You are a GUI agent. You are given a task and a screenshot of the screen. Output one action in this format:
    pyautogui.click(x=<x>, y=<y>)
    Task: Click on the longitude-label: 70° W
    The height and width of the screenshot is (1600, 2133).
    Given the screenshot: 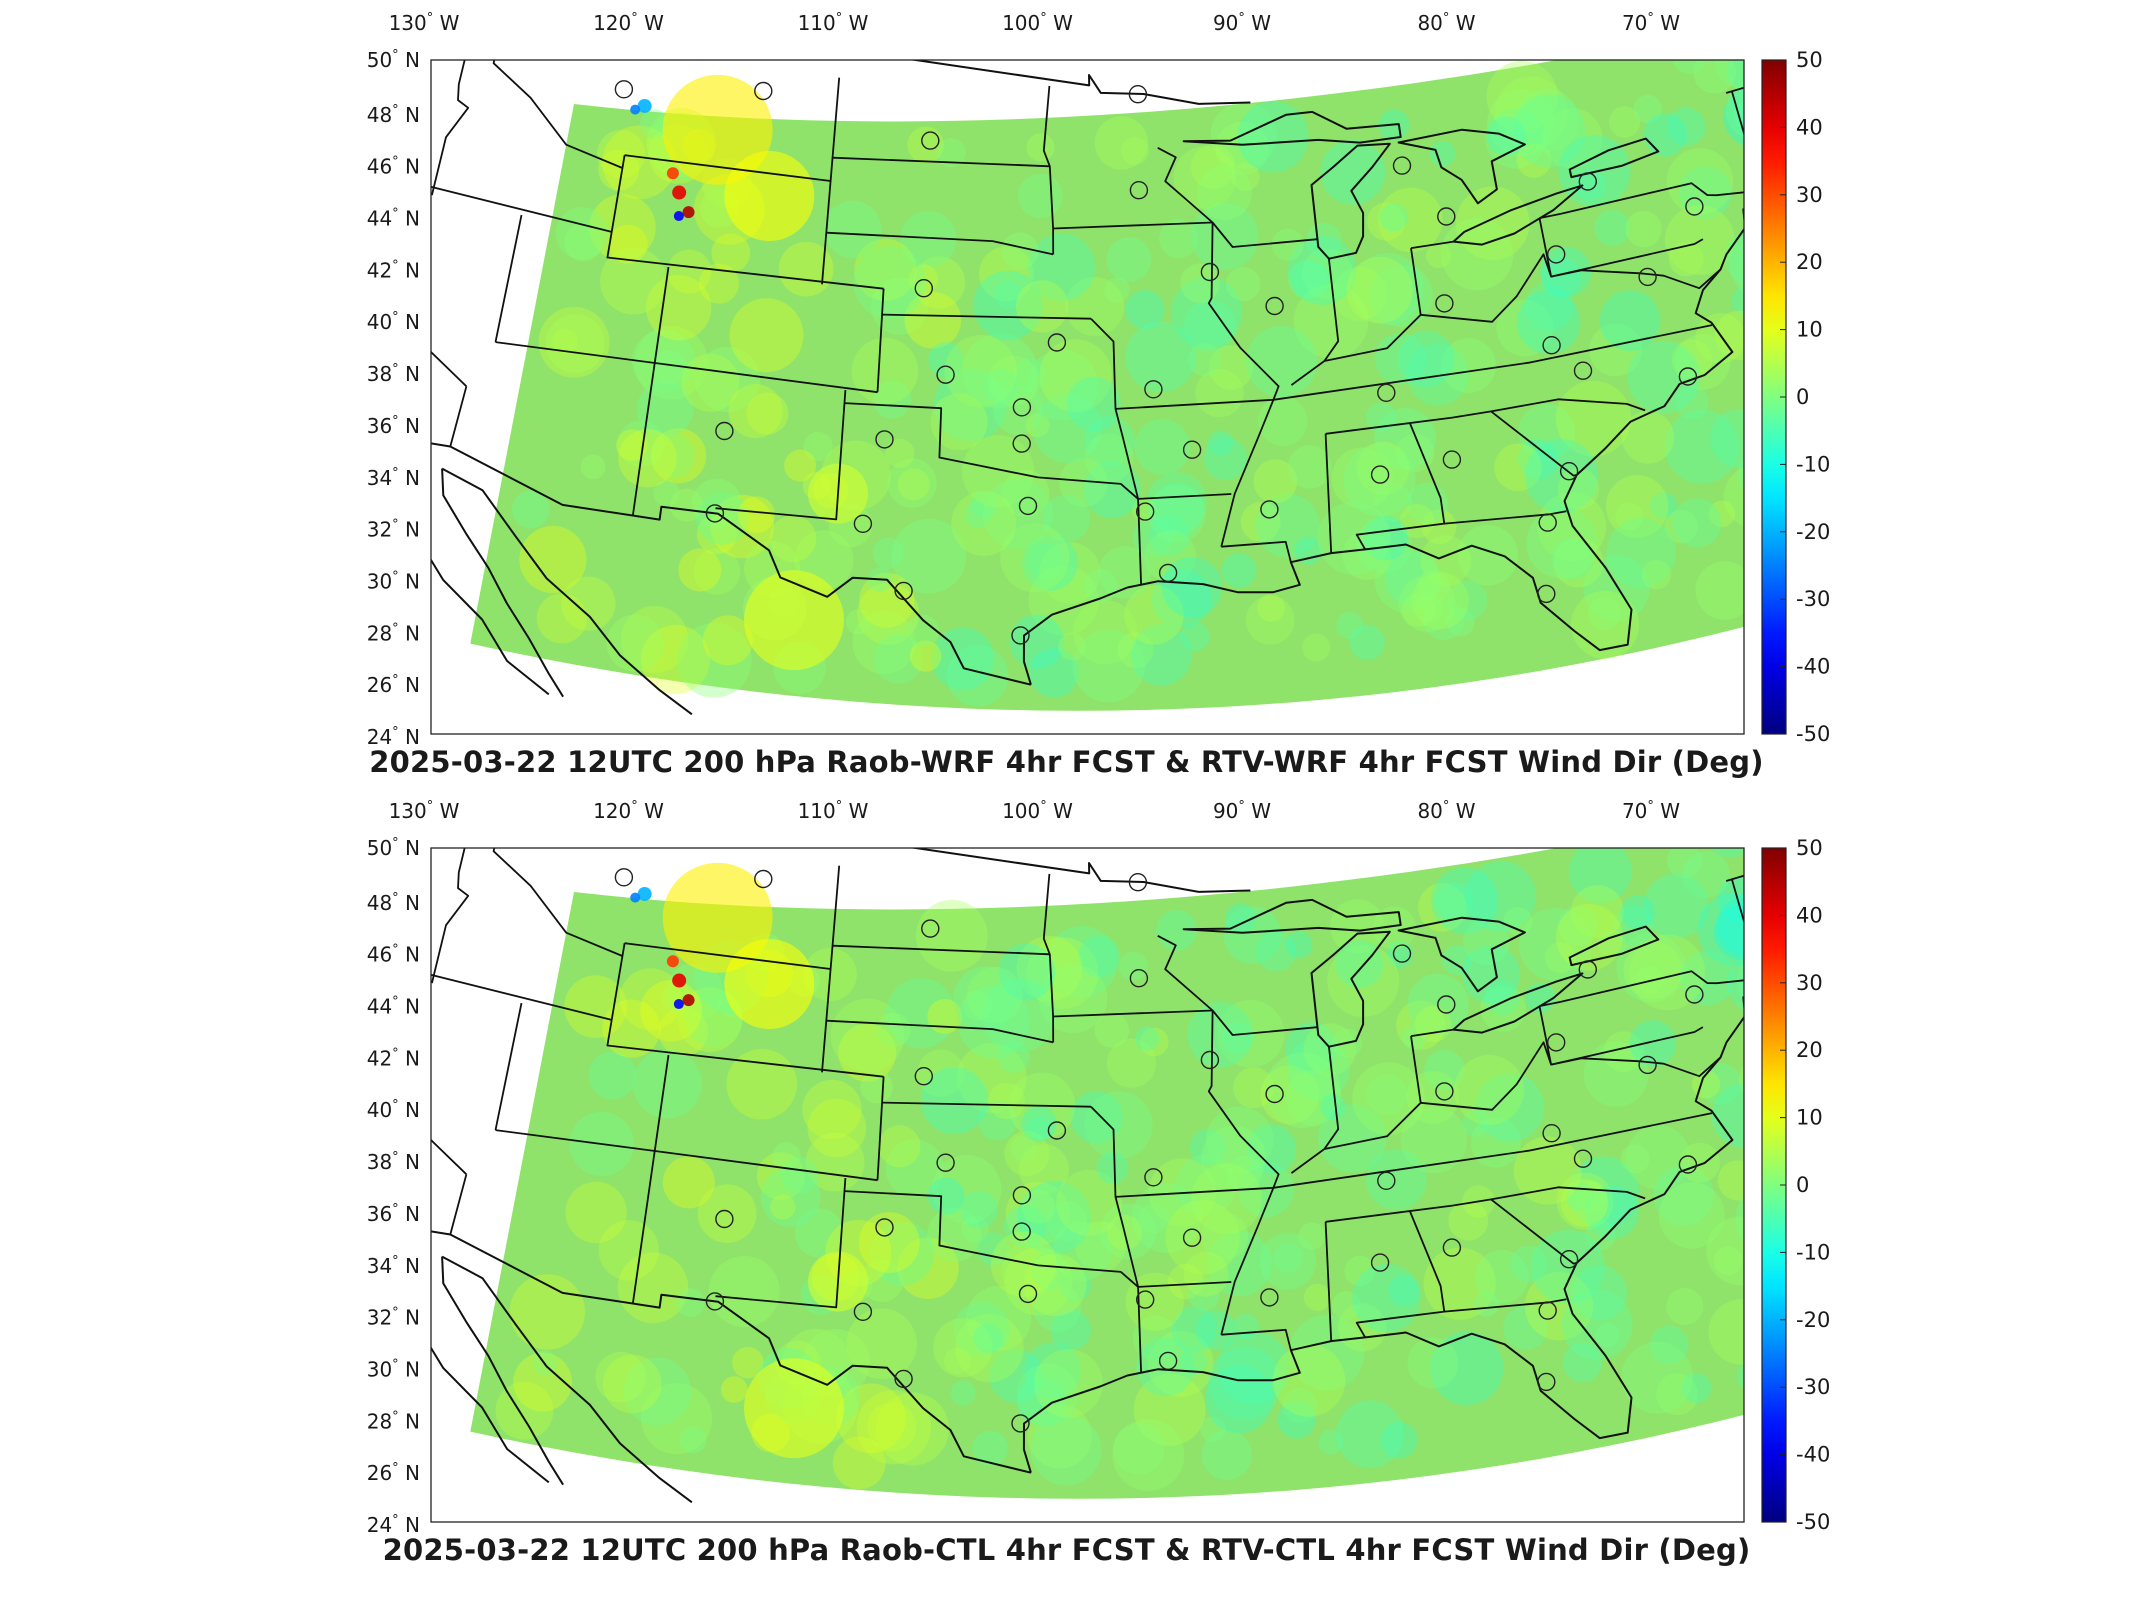 What is the action you would take?
    pyautogui.click(x=1651, y=23)
    